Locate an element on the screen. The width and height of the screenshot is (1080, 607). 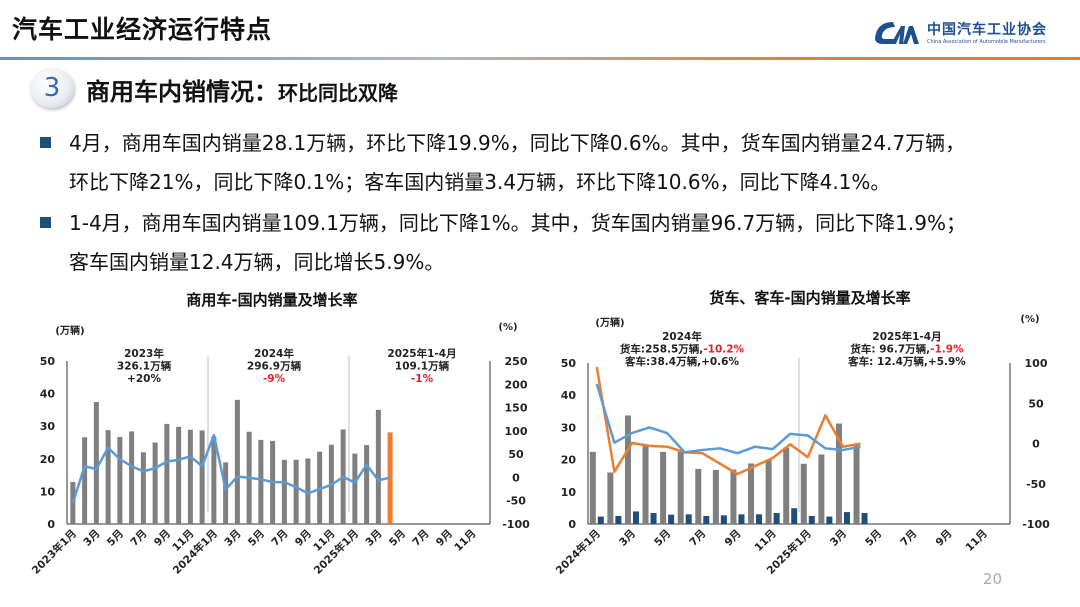
y2-tick-label: 150 is located at coordinates (516, 408).